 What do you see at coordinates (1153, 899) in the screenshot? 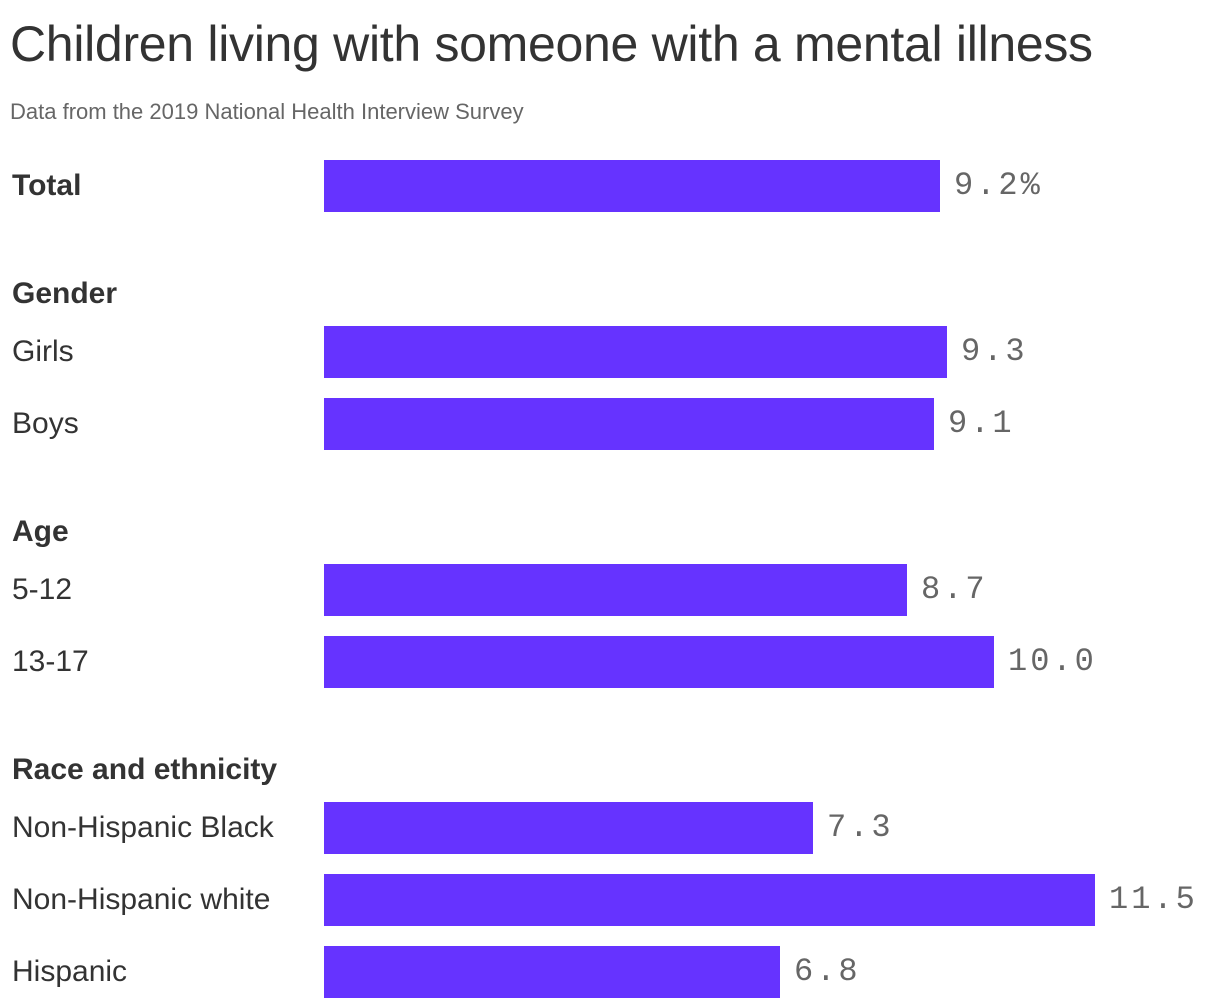
I see `value-label: 11.5` at bounding box center [1153, 899].